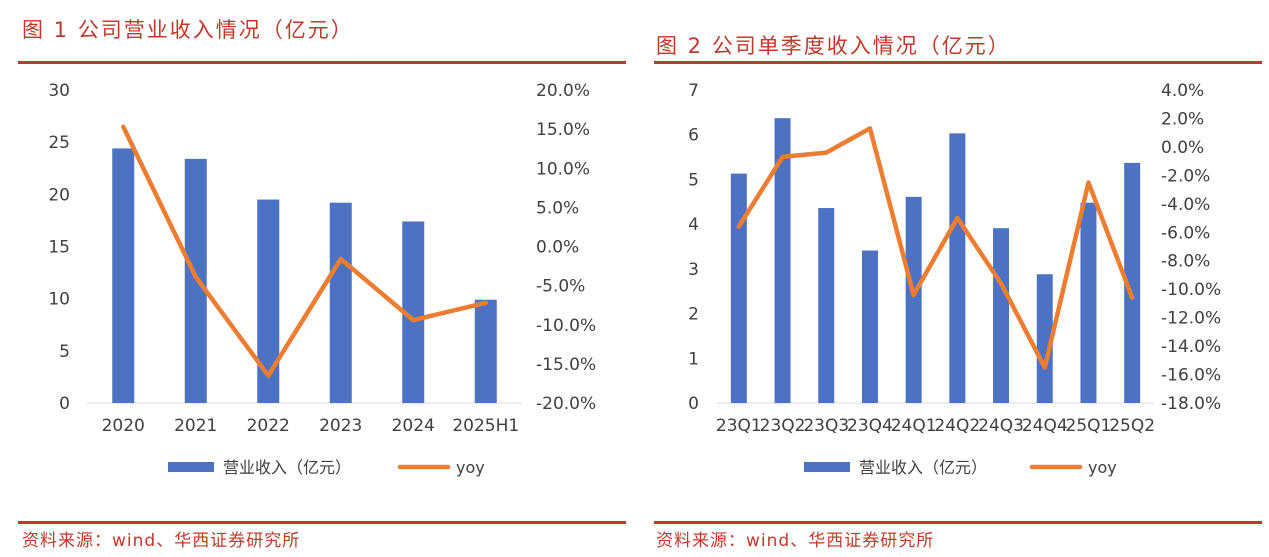 This screenshot has height=557, width=1269. I want to click on fig1-left-tick-label: 30, so click(59, 91).